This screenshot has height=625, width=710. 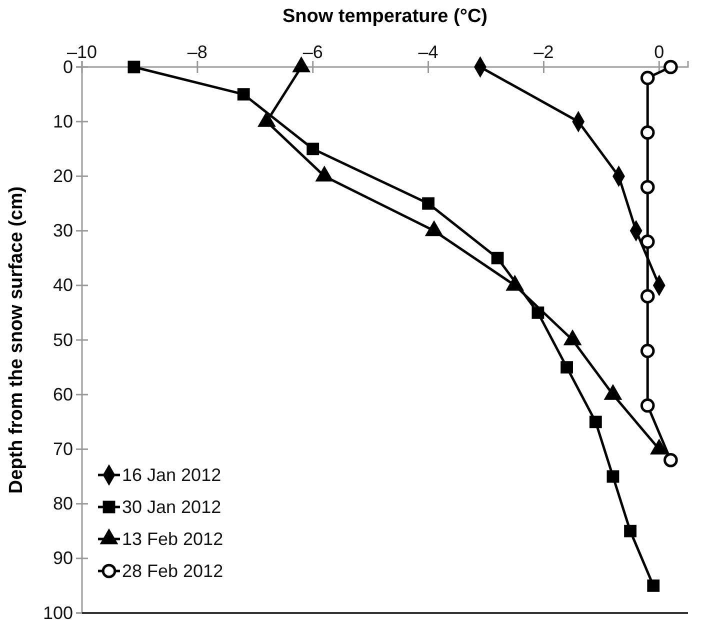 I want to click on y-tick-label: 30, so click(x=62, y=230).